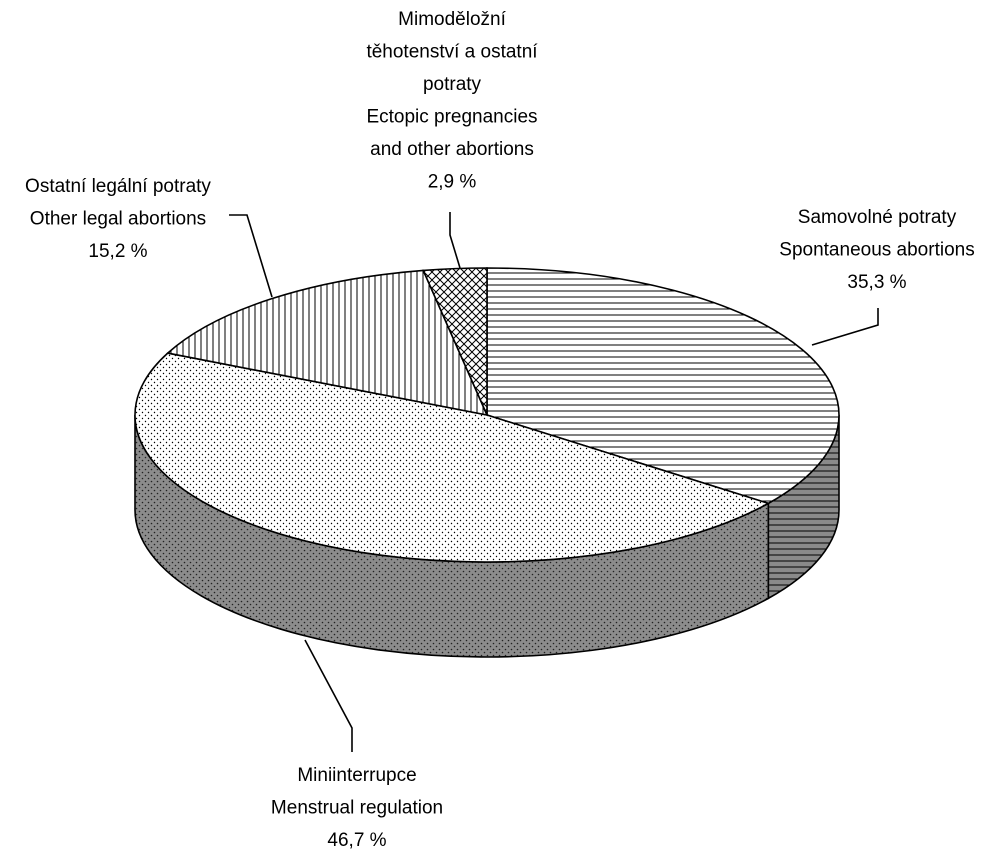 The height and width of the screenshot is (856, 994). I want to click on slice-label: Samovolné potraty, so click(877, 217).